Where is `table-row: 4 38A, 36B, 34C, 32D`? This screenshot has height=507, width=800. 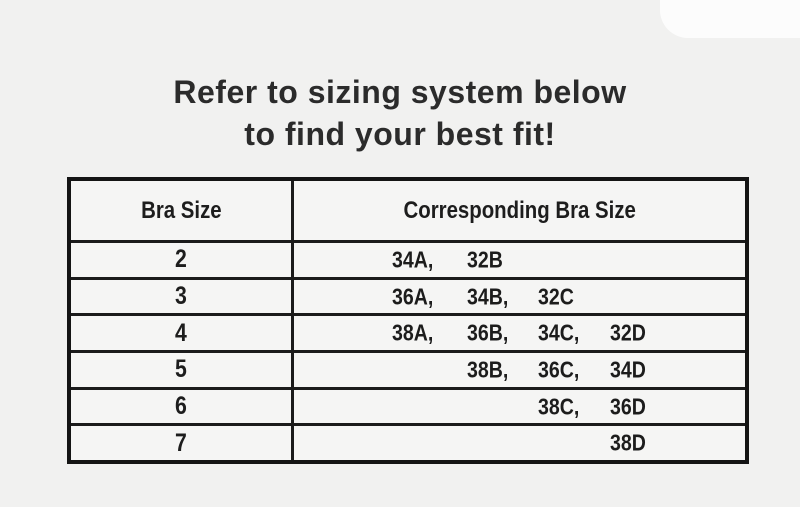
table-row: 4 38A, 36B, 34C, 32D is located at coordinates (408, 332).